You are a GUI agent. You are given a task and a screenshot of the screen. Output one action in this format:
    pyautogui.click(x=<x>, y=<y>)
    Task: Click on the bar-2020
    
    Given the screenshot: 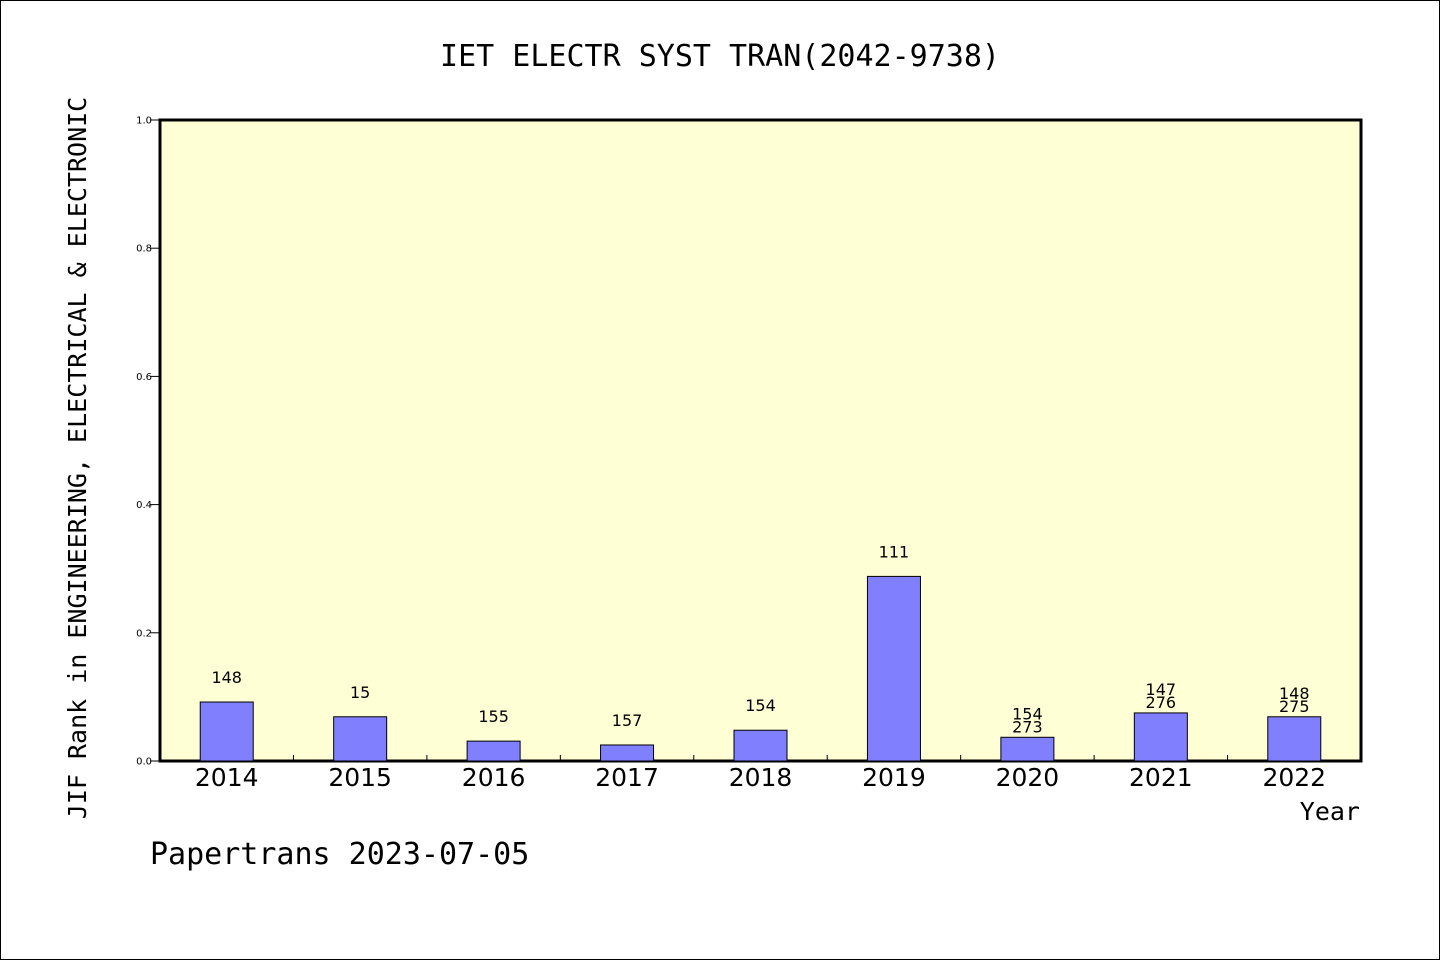 What is the action you would take?
    pyautogui.click(x=1027, y=749)
    